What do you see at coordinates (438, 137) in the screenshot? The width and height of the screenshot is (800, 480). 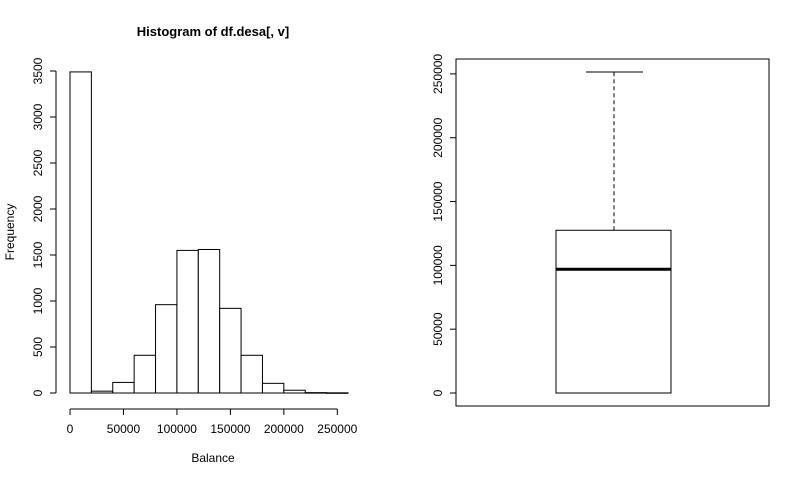 I see `boxplot-y-tick-label: 200000` at bounding box center [438, 137].